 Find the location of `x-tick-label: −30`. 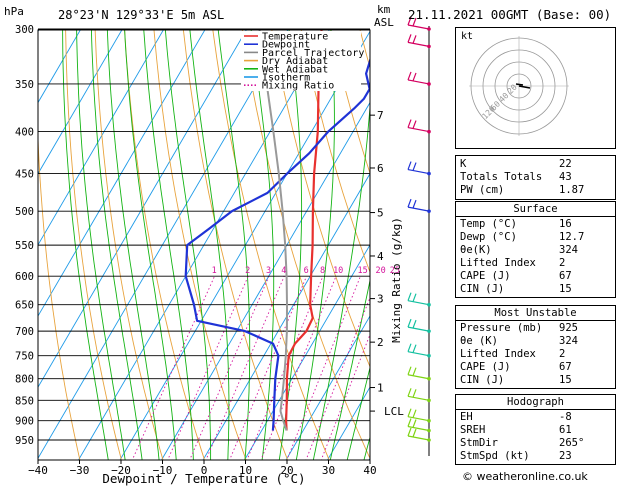

x-tick-label: −30 is located at coordinates (80, 470).